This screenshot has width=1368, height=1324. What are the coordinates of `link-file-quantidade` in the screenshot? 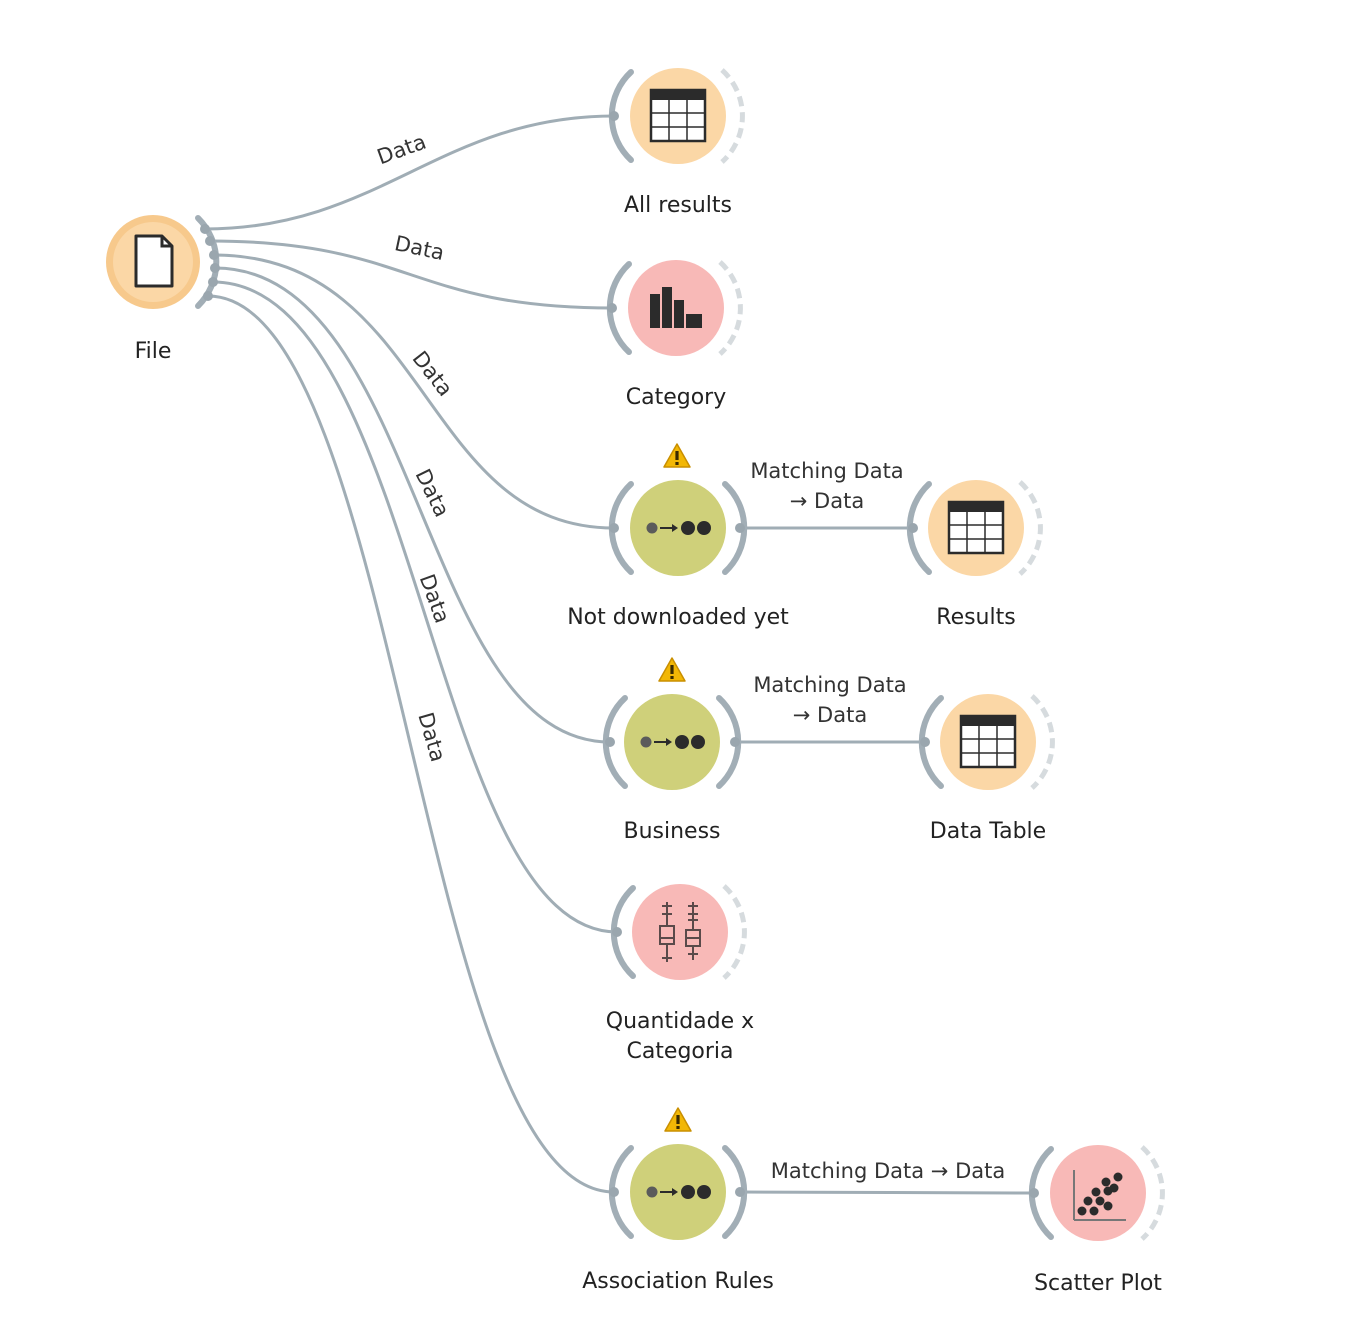 It's located at (415, 607).